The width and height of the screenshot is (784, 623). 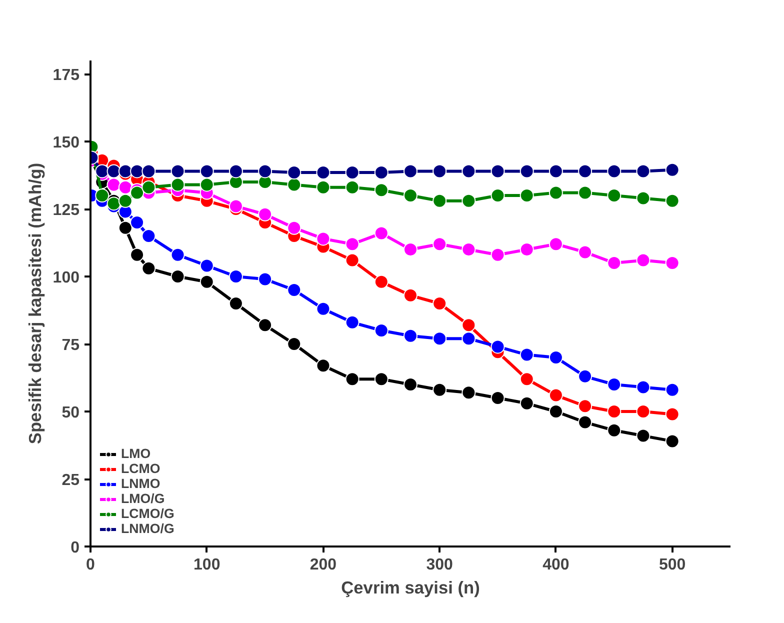 I want to click on y-tick-label: 125, so click(x=66, y=210).